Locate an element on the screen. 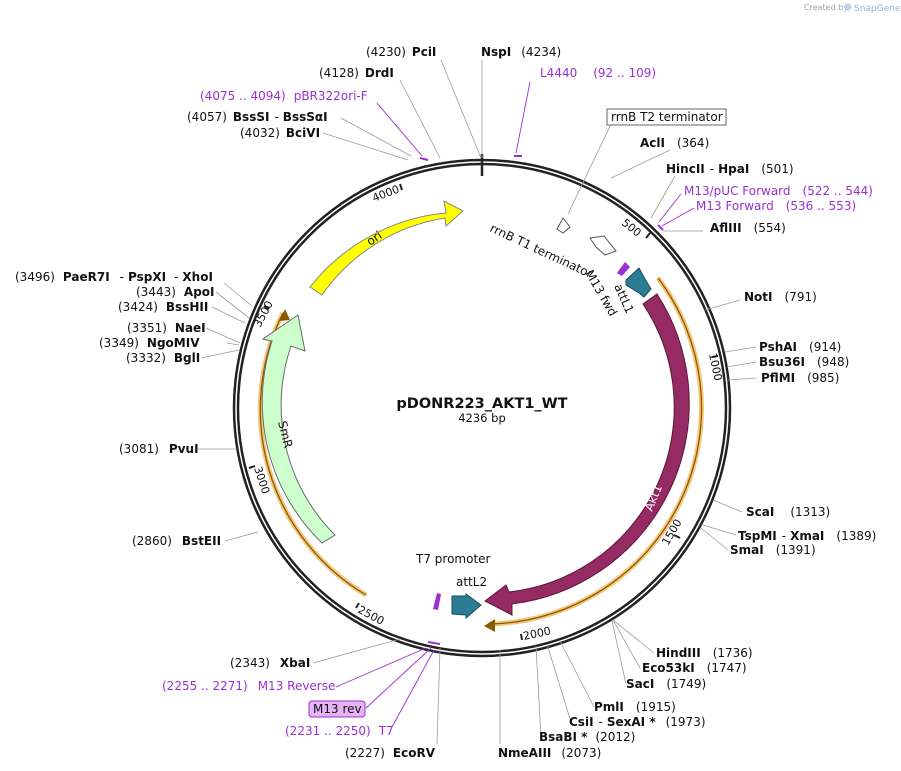 The height and width of the screenshot is (771, 901). site-paer7i-name2: PspXI is located at coordinates (147, 277).